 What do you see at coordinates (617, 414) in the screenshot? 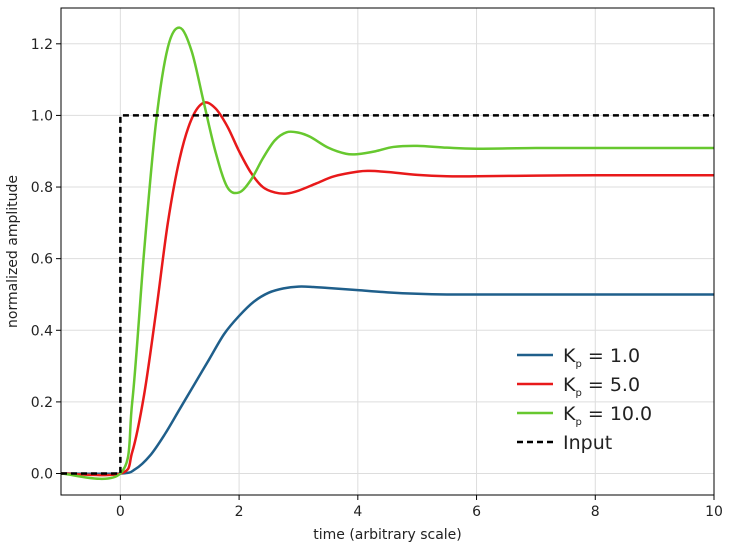
I see `legend-label-value: = 10.0` at bounding box center [617, 414].